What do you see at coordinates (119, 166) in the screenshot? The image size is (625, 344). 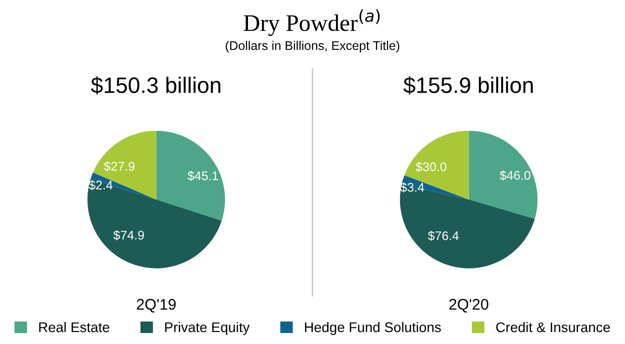 I see `data-label: $27.9` at bounding box center [119, 166].